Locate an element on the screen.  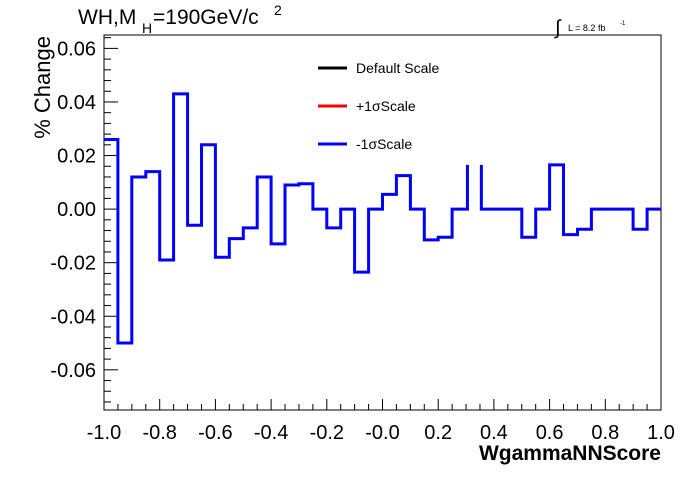
x-tick-label: 0.2 is located at coordinates (438, 433).